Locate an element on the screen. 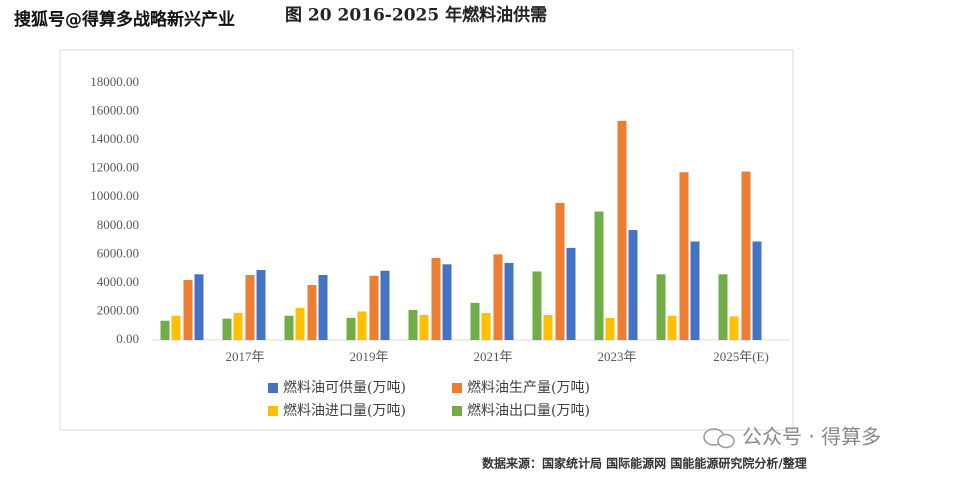 The image size is (960, 481). x-tick-label: 2025年(E) is located at coordinates (741, 356).